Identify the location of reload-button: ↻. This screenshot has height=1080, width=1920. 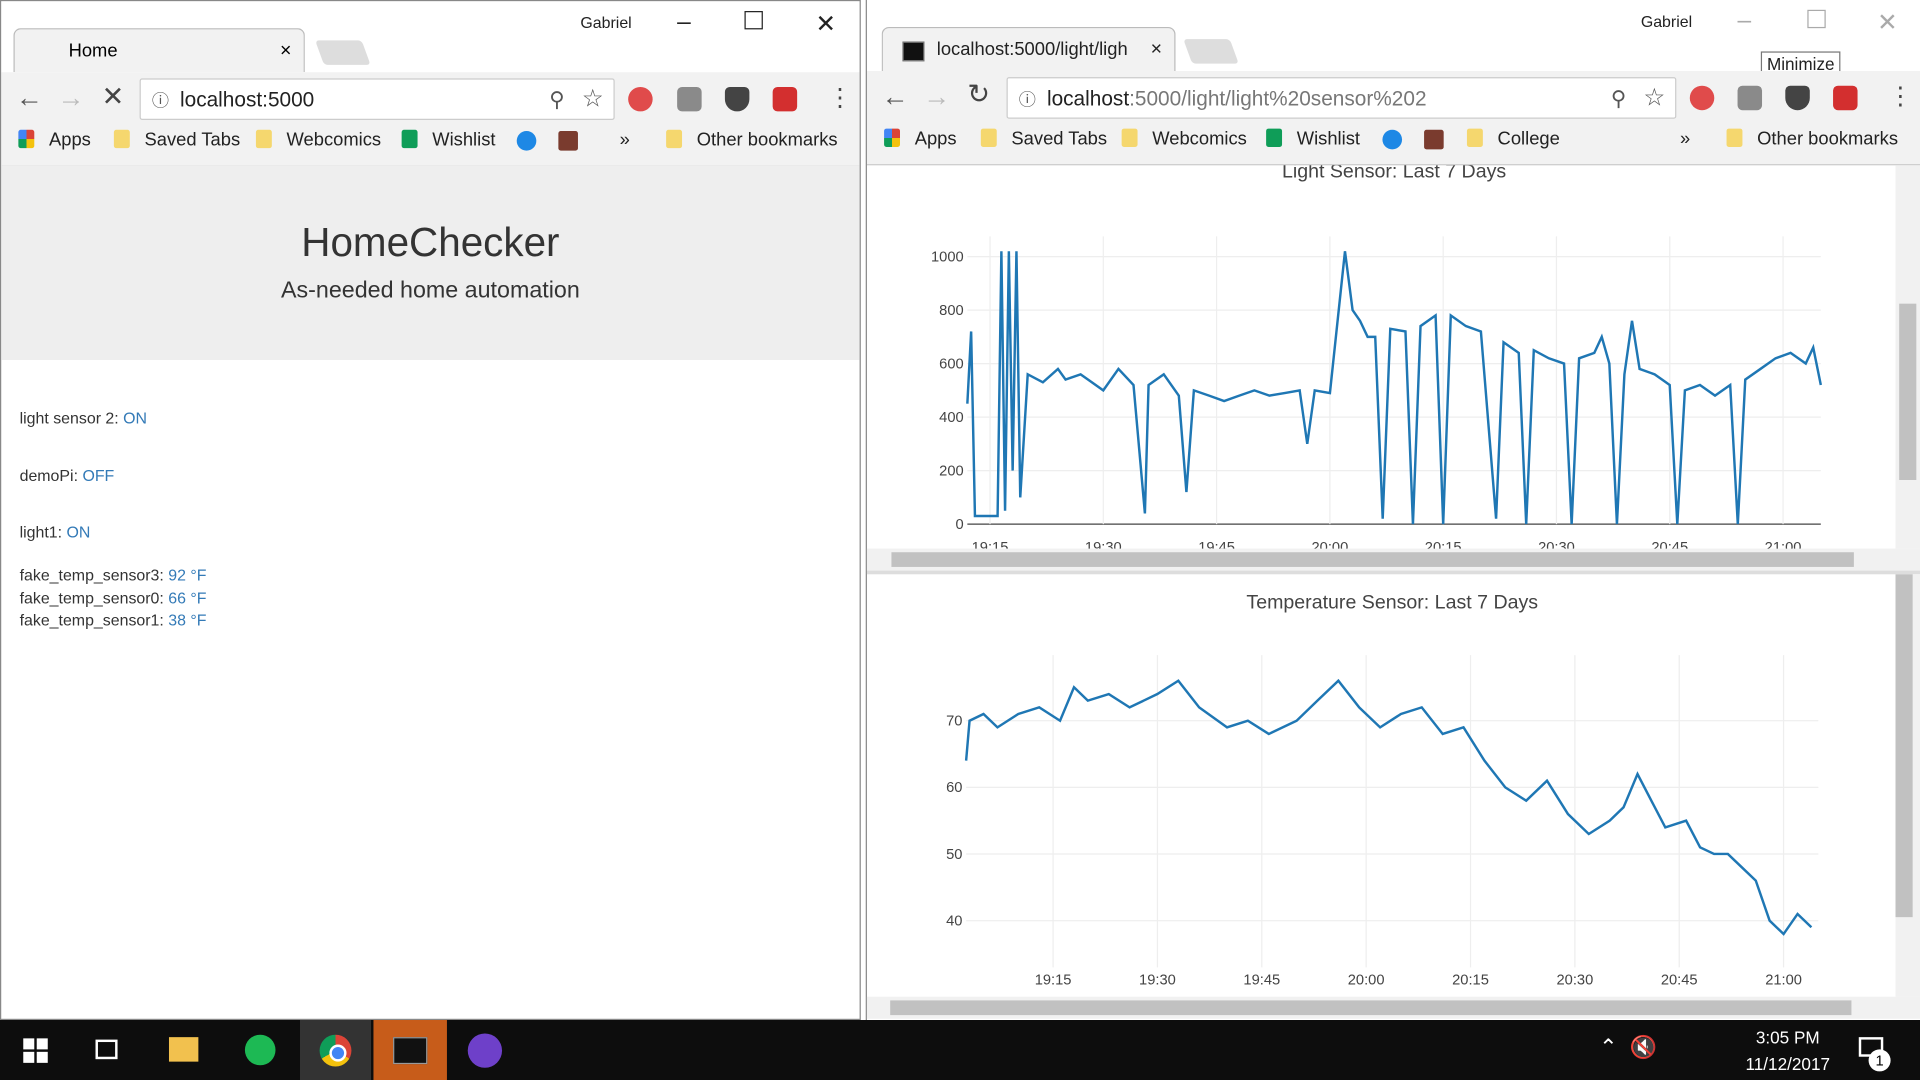
(978, 93).